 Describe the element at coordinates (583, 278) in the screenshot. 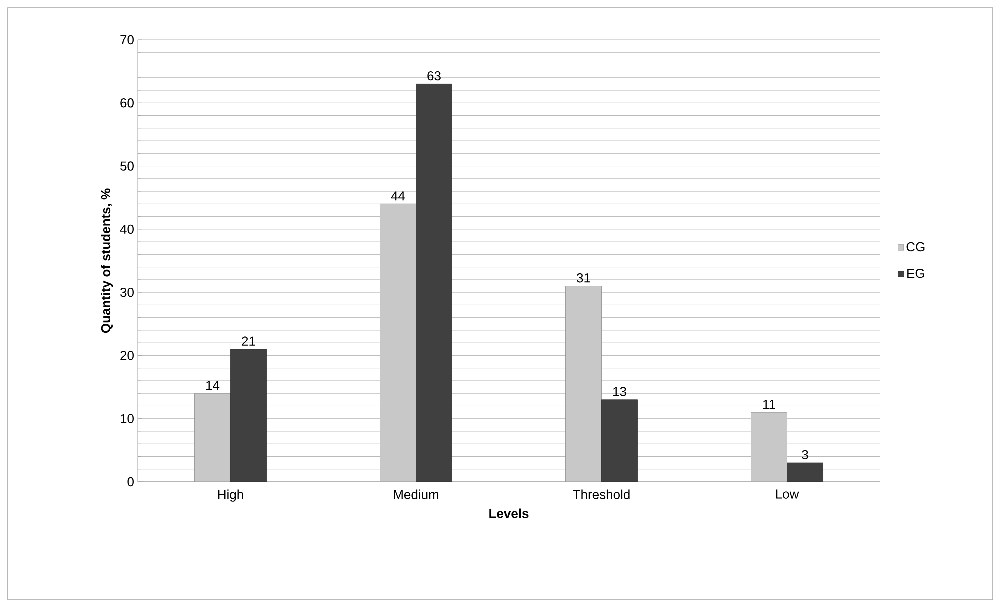

I see `data-label: 31` at that location.